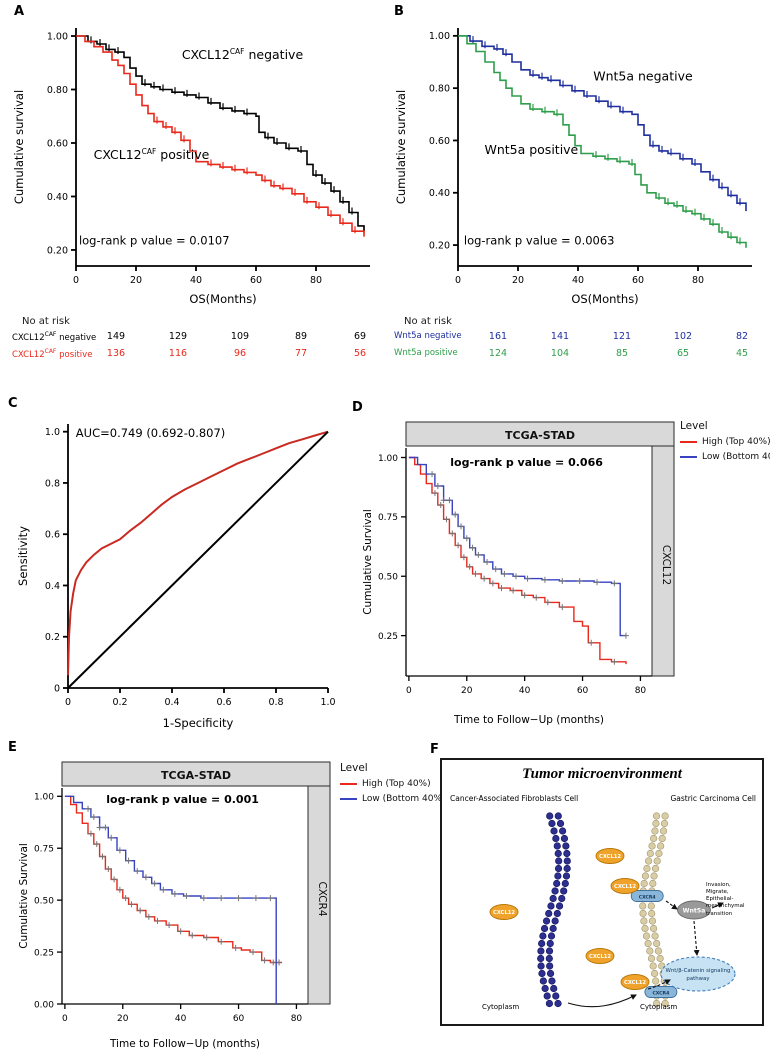 This screenshot has width=770, height=1059. Describe the element at coordinates (116, 336) in the screenshot. I see `risk-count: 149` at that location.